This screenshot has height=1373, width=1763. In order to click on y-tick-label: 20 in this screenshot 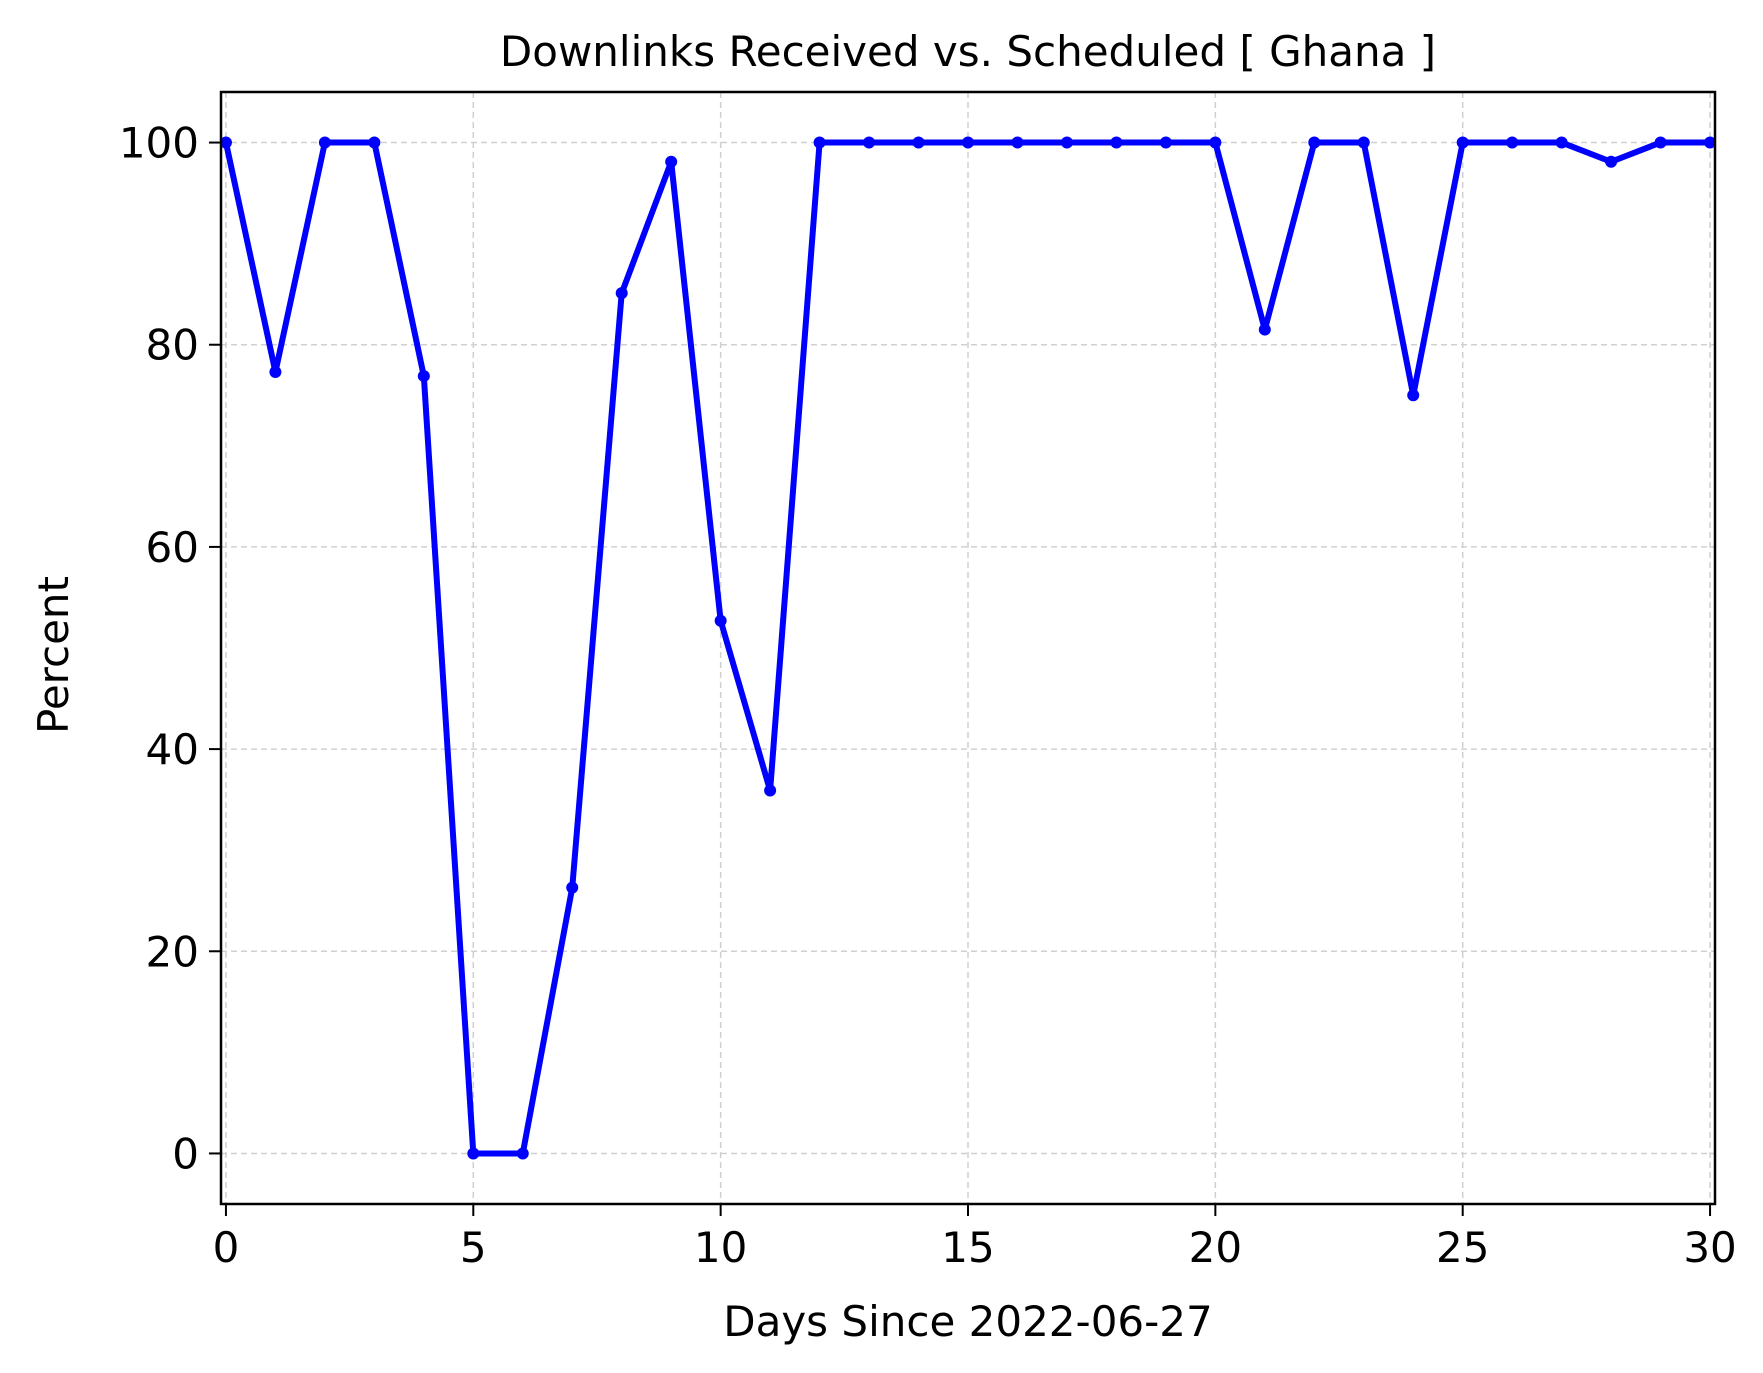, I will do `click(172, 951)`.